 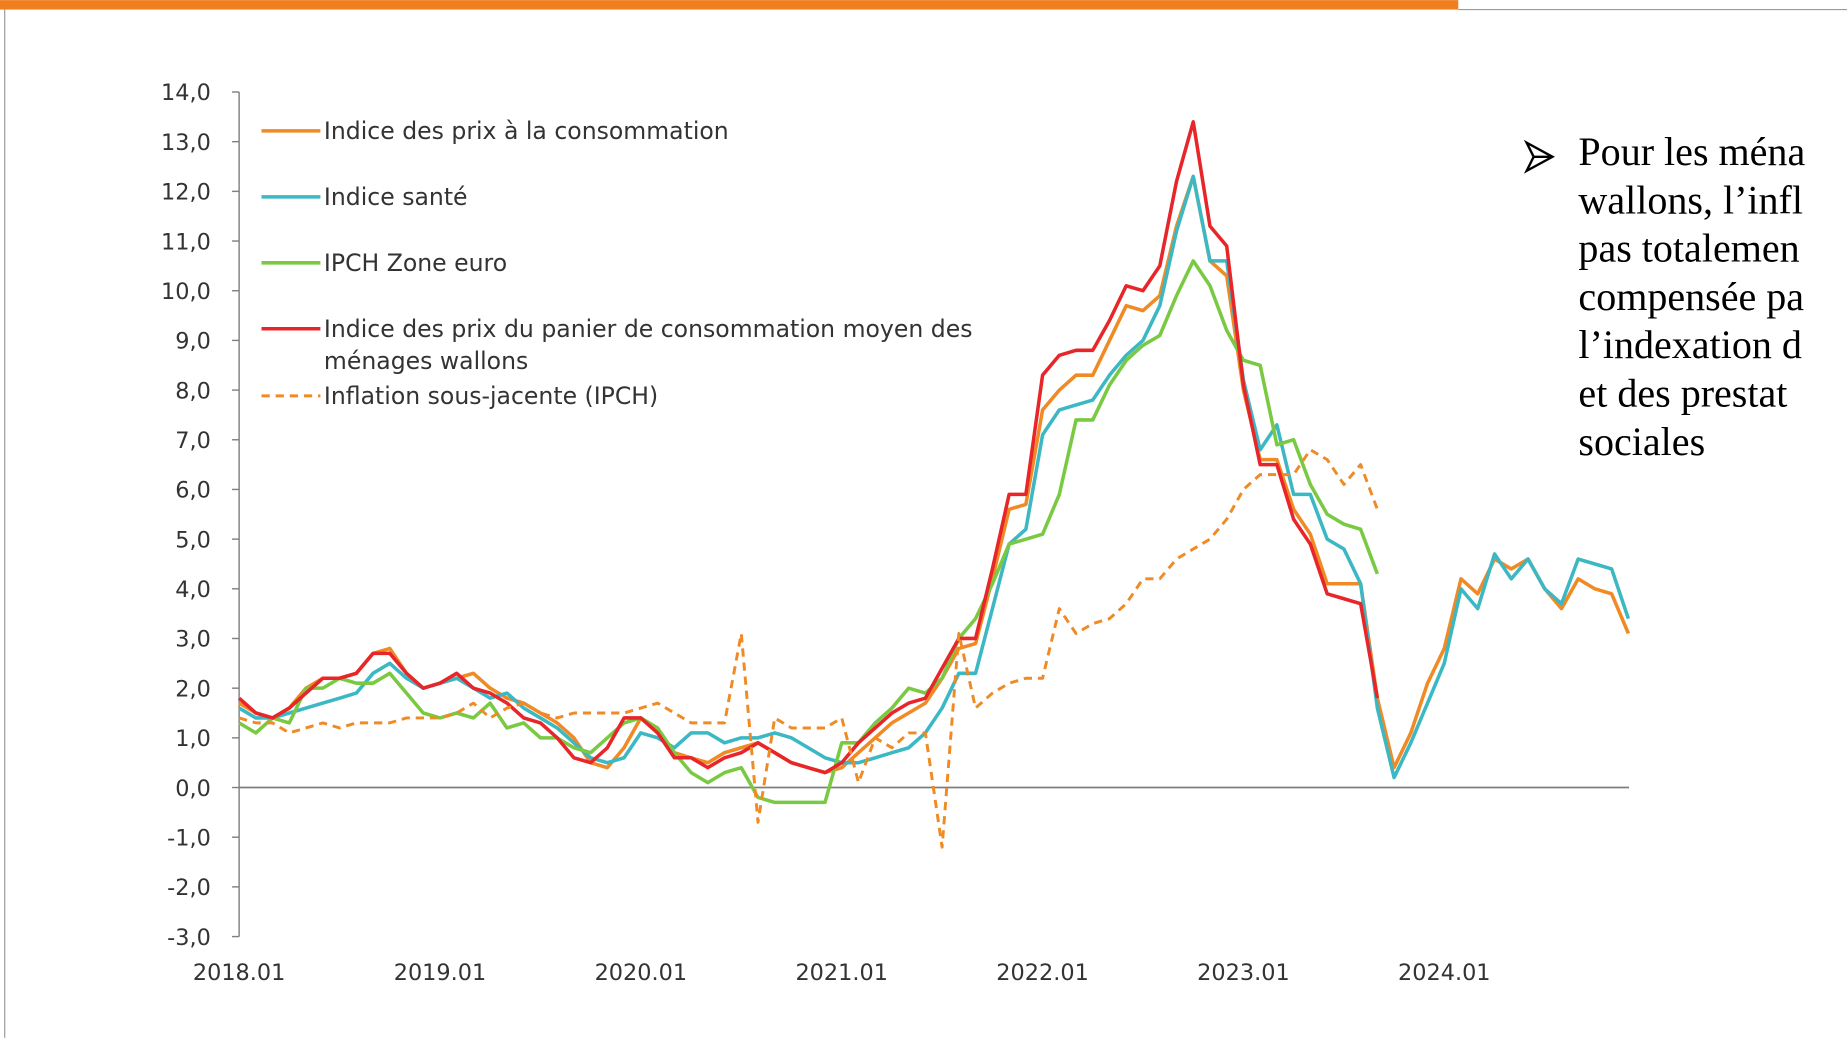 What do you see at coordinates (1688, 248) in the screenshot?
I see `note-line: pas totalemen` at bounding box center [1688, 248].